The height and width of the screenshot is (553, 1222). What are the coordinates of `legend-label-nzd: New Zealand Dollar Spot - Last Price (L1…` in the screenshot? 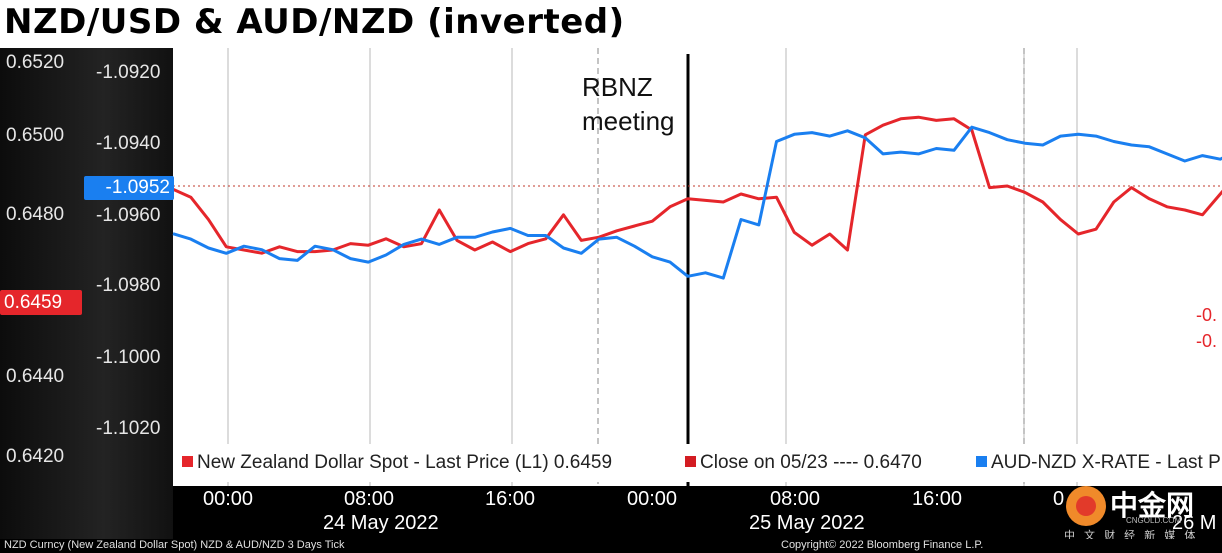 It's located at (405, 462).